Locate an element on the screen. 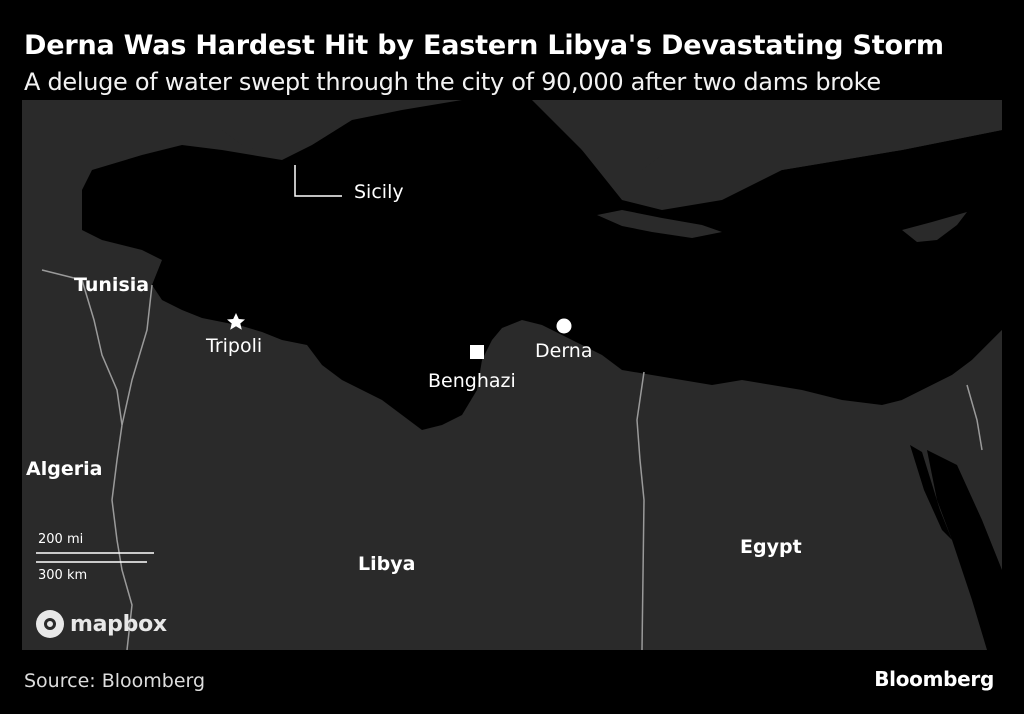 This screenshot has width=1024, height=714. city-label-tripoli: Tripoli is located at coordinates (234, 346).